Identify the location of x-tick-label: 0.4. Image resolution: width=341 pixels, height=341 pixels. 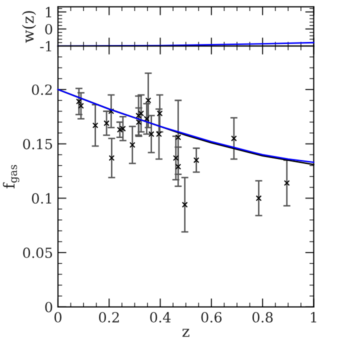
(160, 317).